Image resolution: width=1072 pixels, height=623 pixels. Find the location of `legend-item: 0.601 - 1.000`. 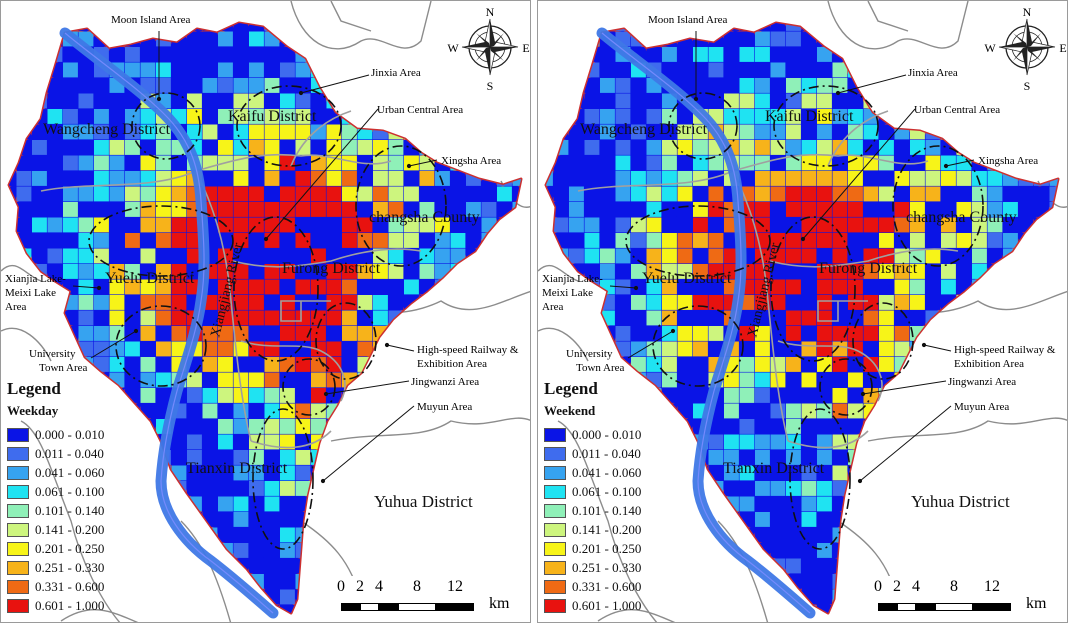

legend-item: 0.601 - 1.000 is located at coordinates (603, 605).